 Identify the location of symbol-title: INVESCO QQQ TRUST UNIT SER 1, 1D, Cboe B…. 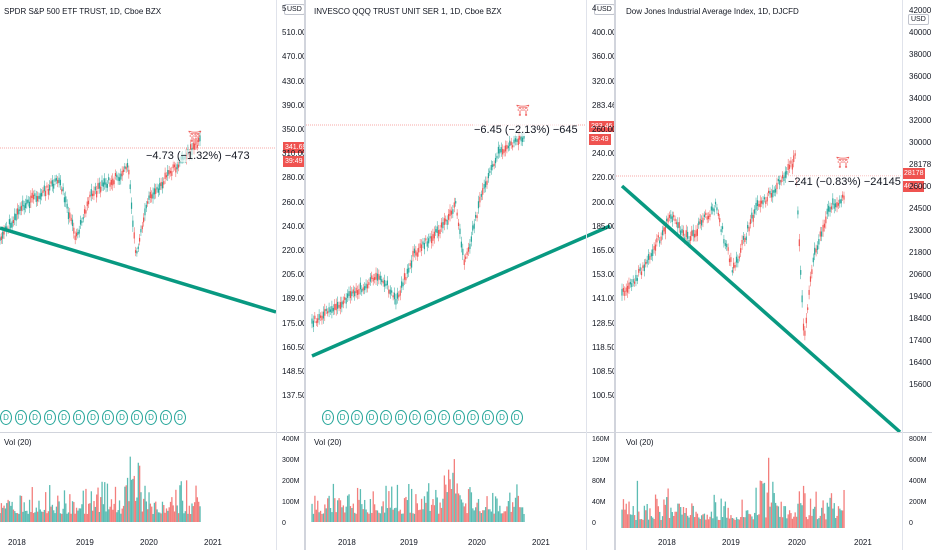
(408, 11).